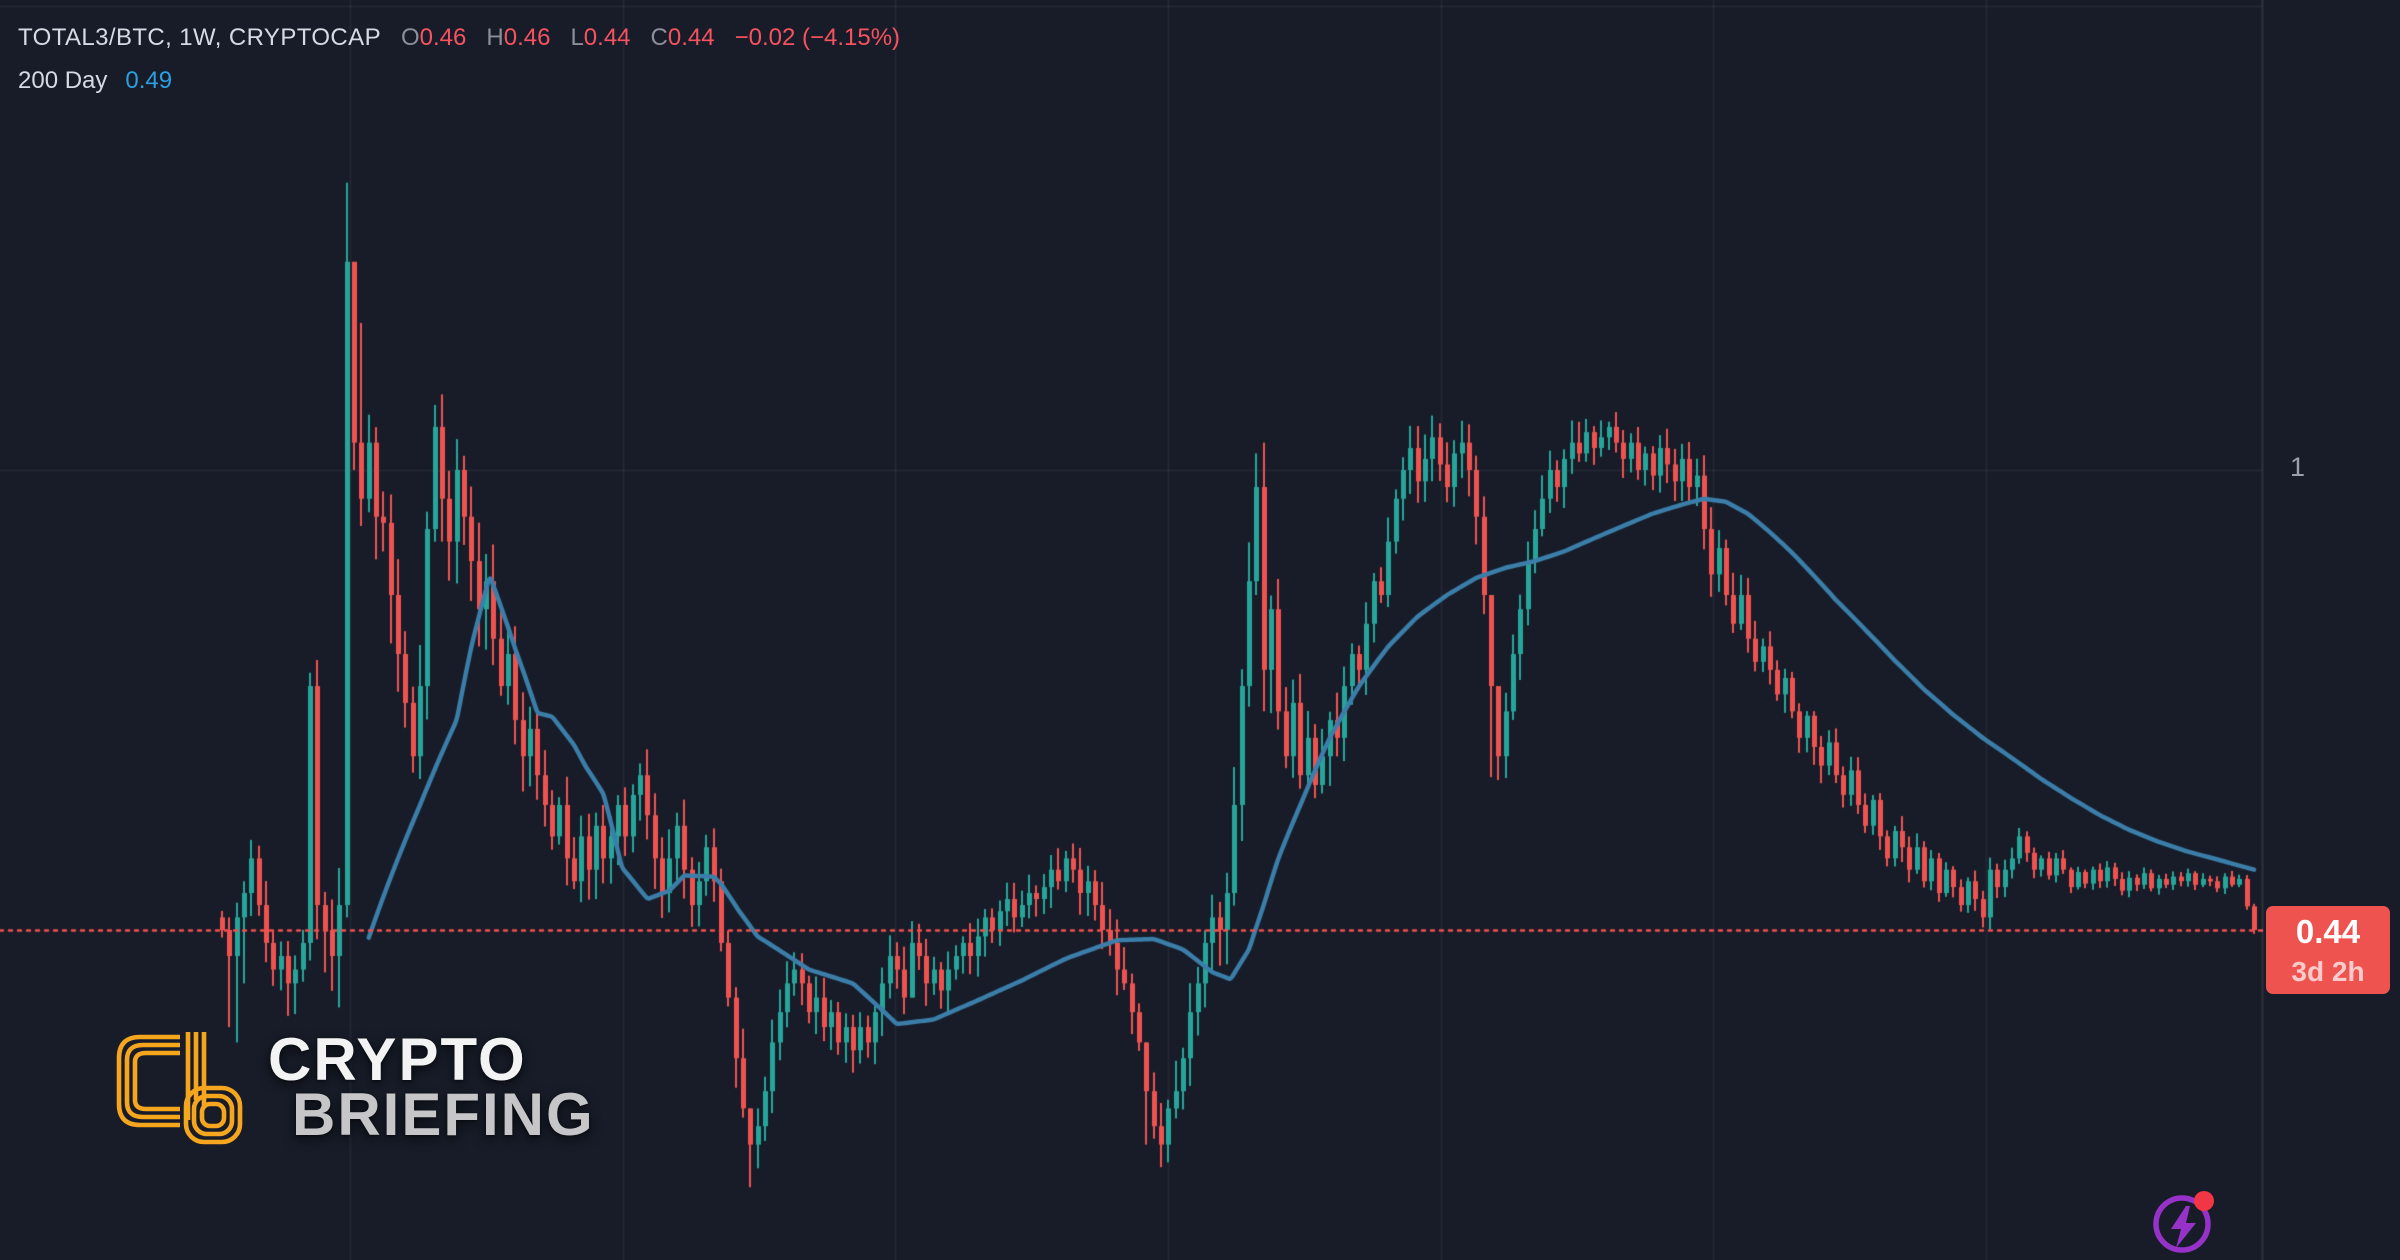 This screenshot has height=1260, width=2400. I want to click on change-value: −0.02 (−4.15%), so click(817, 37).